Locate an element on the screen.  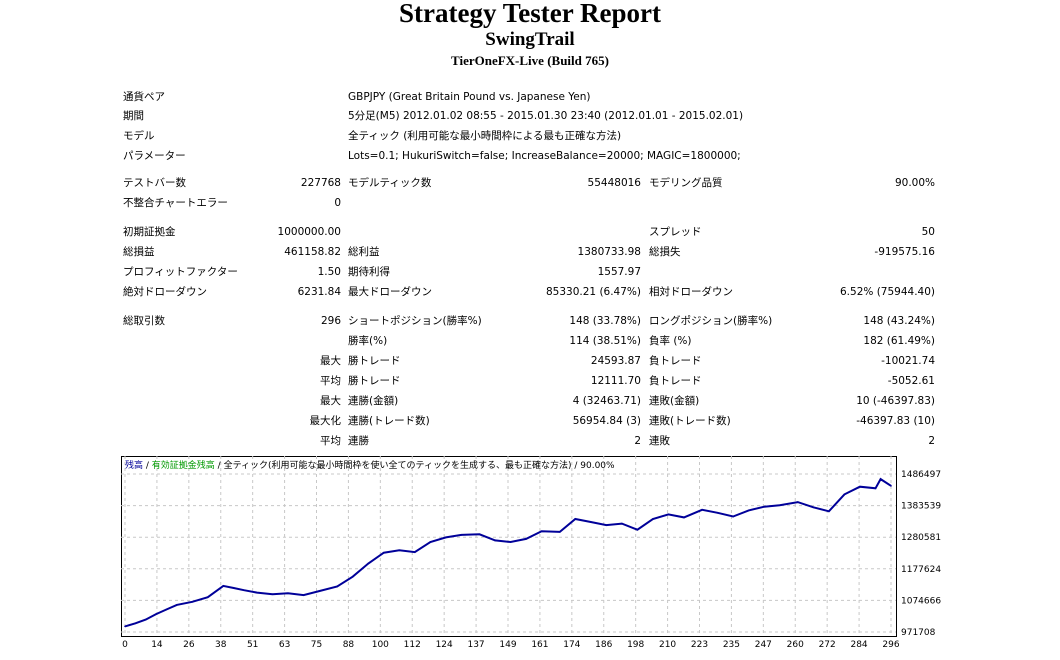
x-tick-label: 75 is located at coordinates (316, 645).